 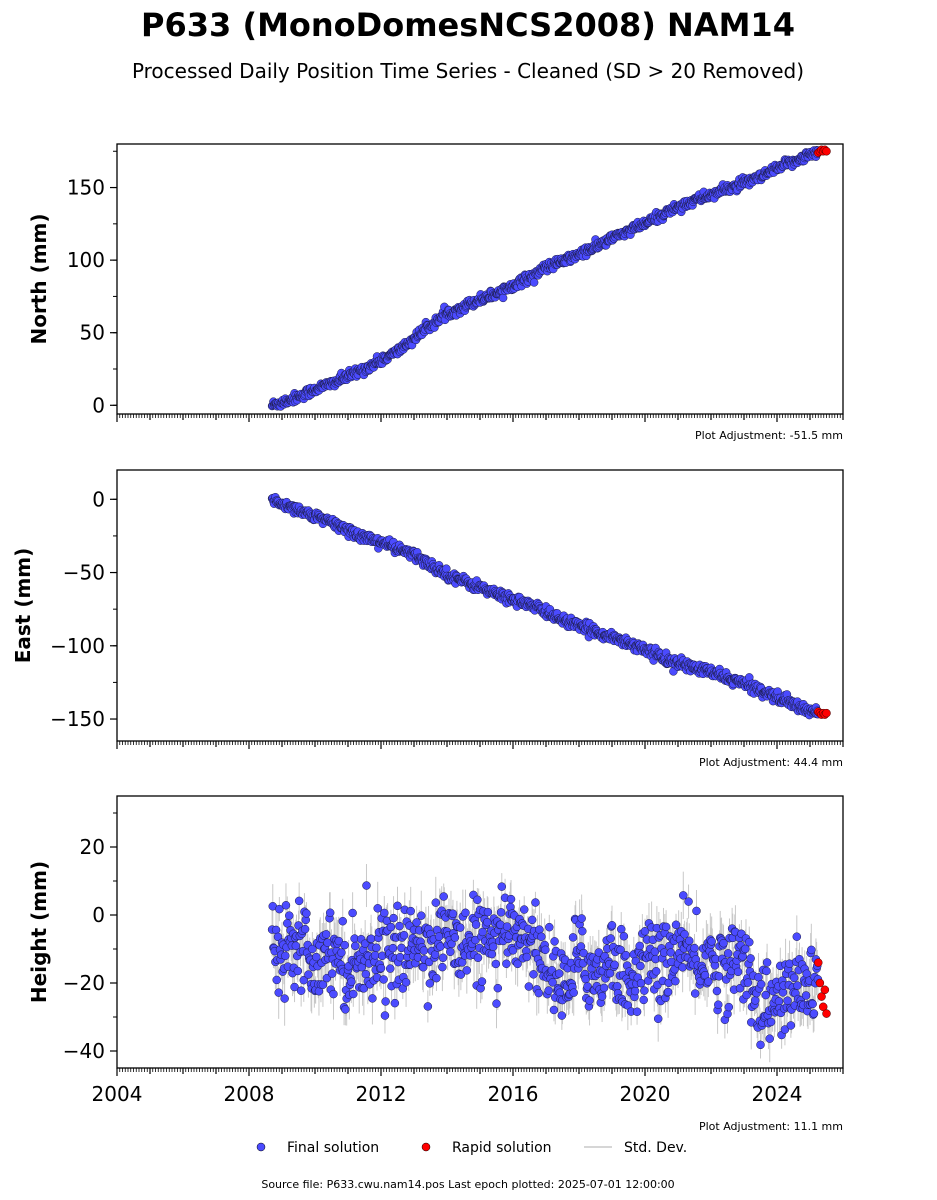 I want to click on plot-adjustment: Plot Adjustment: 44.4 mm, so click(x=771, y=762).